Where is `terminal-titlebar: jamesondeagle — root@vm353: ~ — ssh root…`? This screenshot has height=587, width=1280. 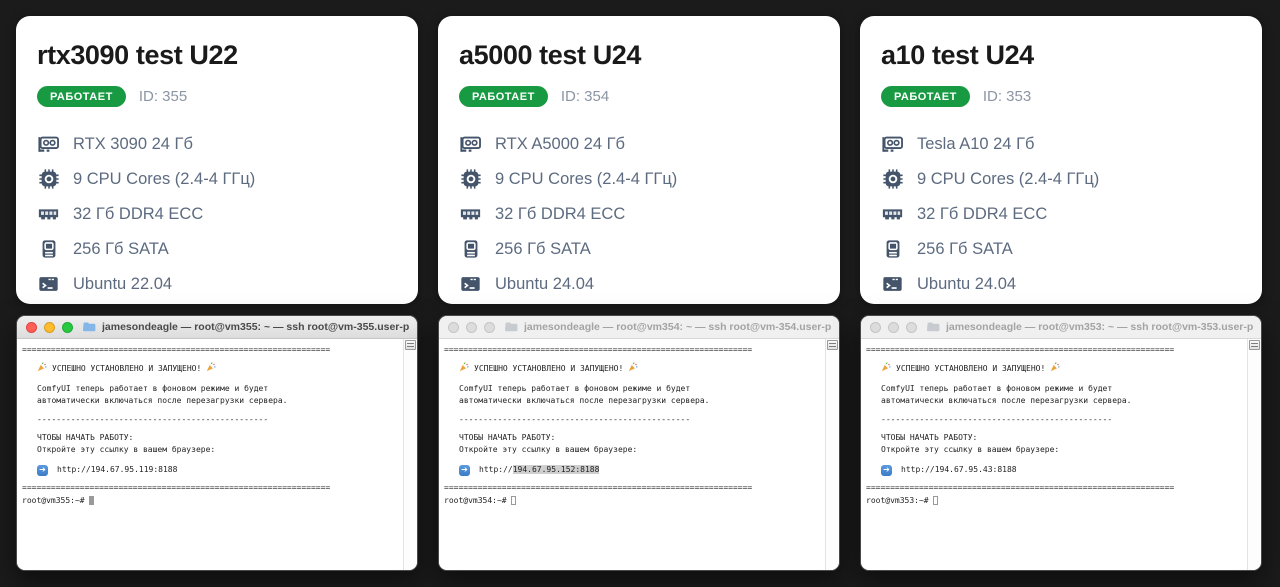
terminal-titlebar: jamesondeagle — root@vm353: ~ — ssh root… is located at coordinates (1061, 327).